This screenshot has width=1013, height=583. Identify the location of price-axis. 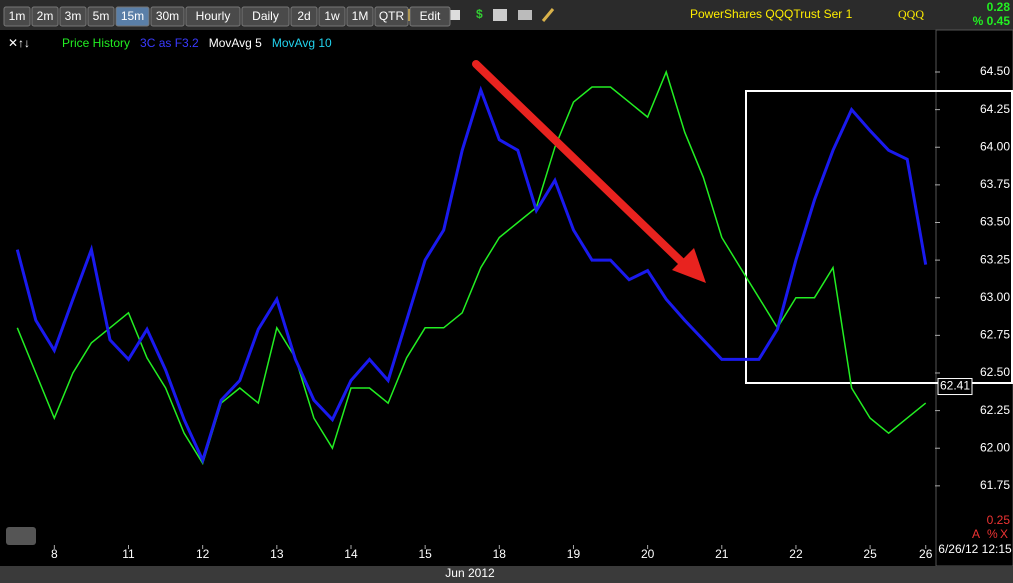
(974, 298).